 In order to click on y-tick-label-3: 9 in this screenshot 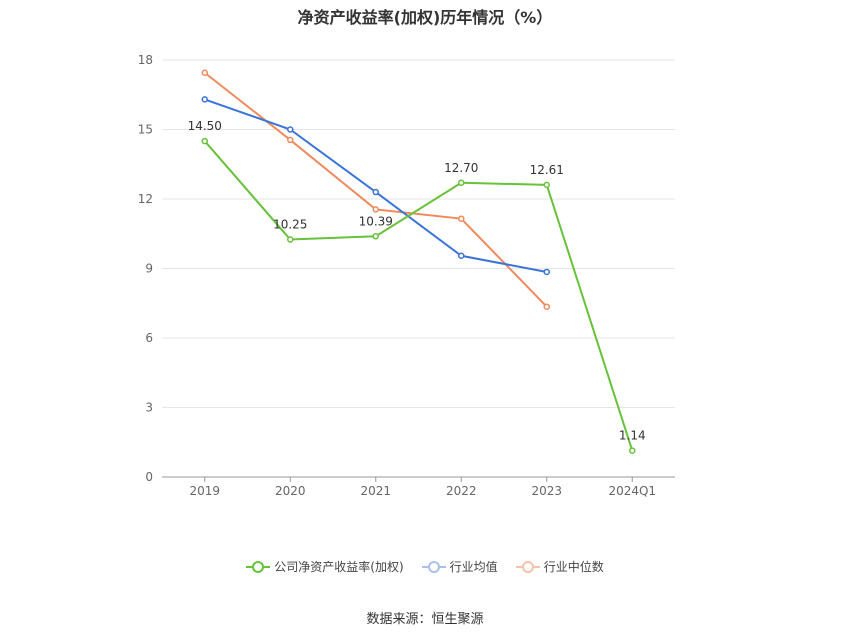, I will do `click(149, 269)`.